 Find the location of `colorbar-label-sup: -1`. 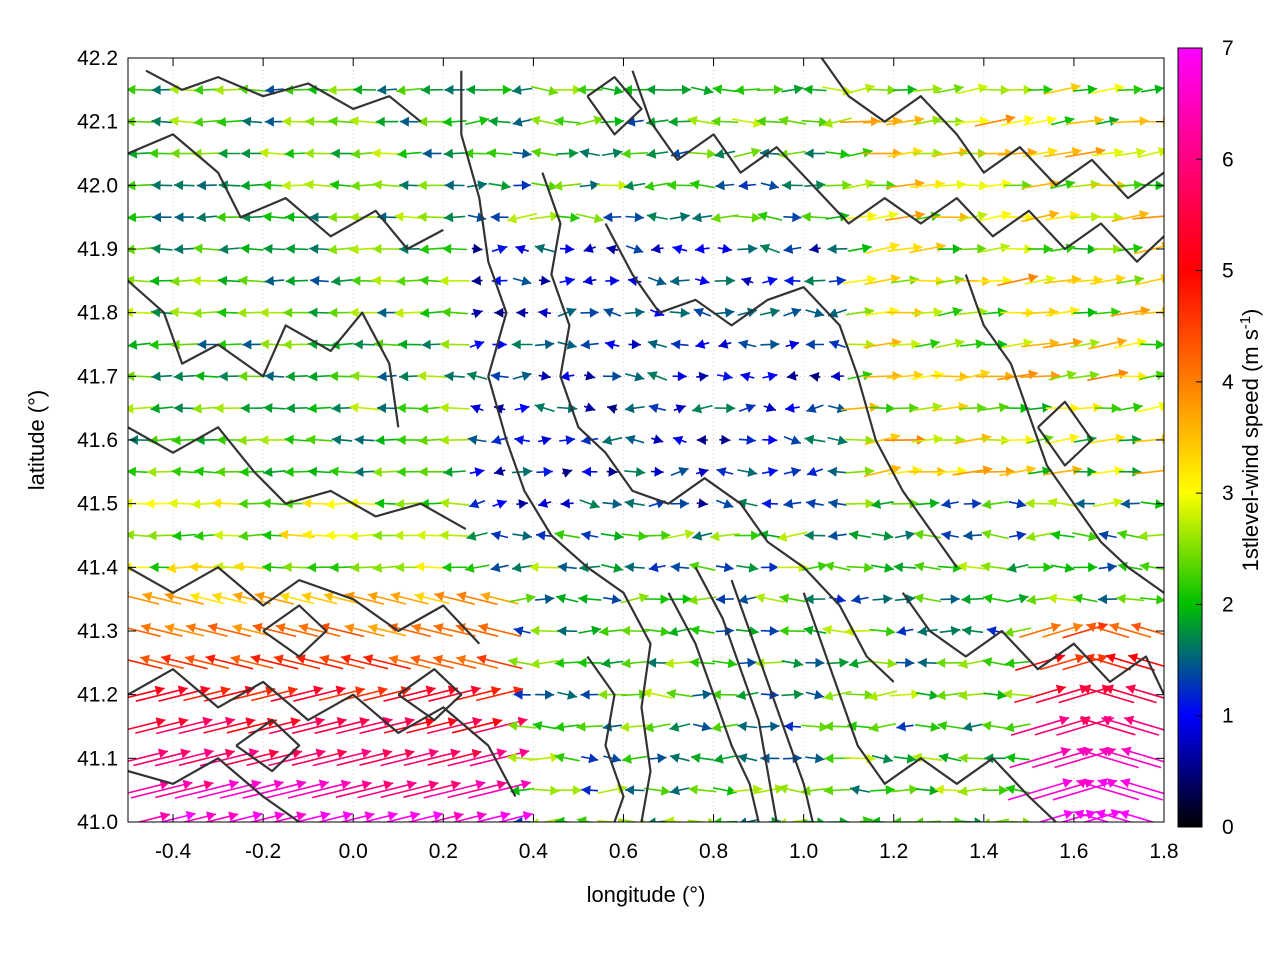

colorbar-label-sup: -1 is located at coordinates (1245, 322).